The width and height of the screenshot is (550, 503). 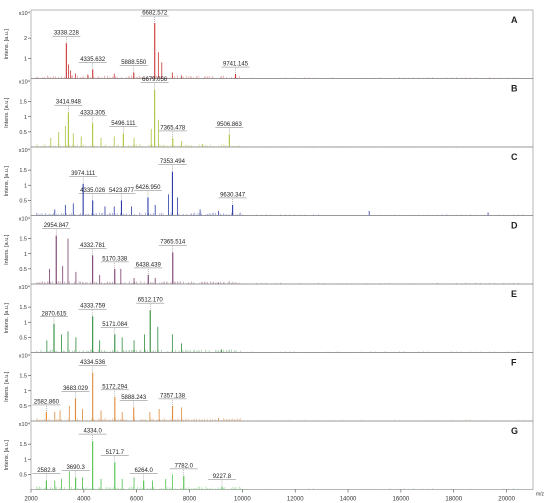 I want to click on x-tick-label: 14000, so click(x=348, y=500).